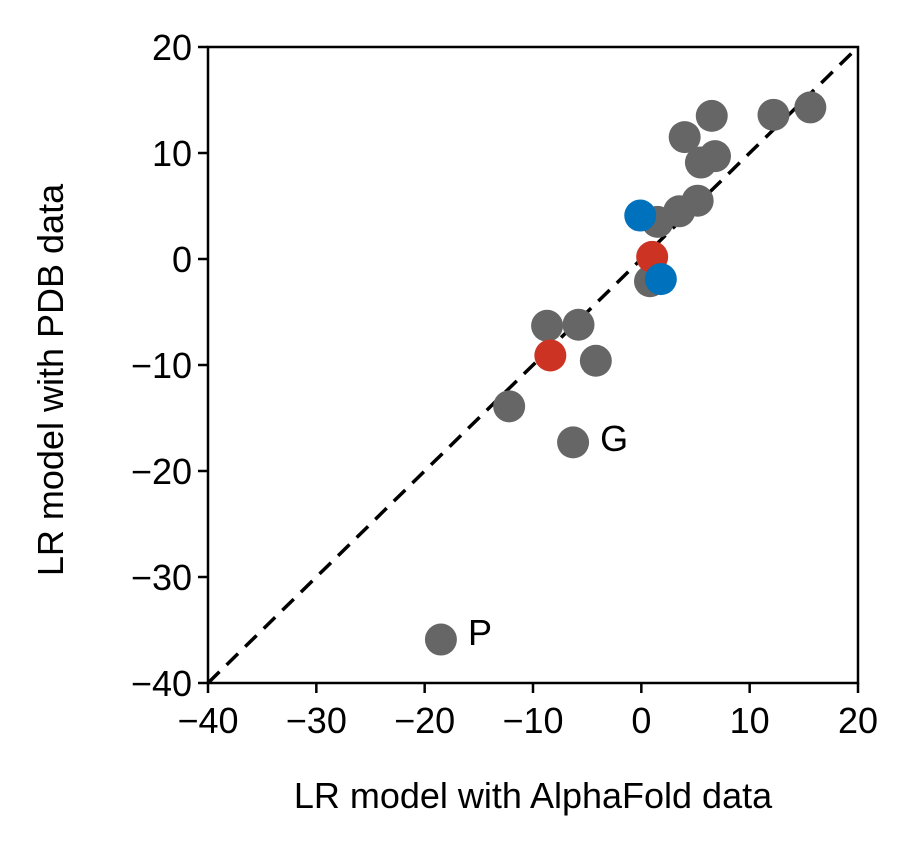 Image resolution: width=915 pixels, height=850 pixels. Describe the element at coordinates (182, 259) in the screenshot. I see `y-tick-label: 0` at that location.